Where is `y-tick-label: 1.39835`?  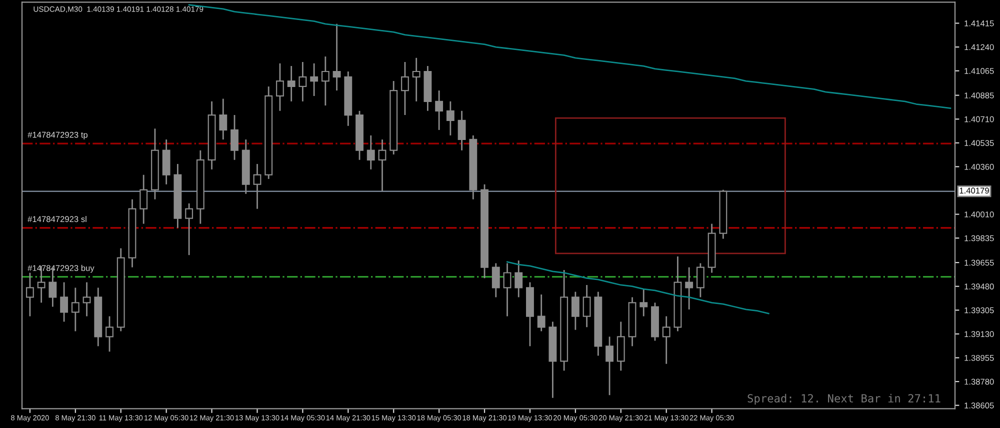
y-tick-label: 1.39835 is located at coordinates (979, 238).